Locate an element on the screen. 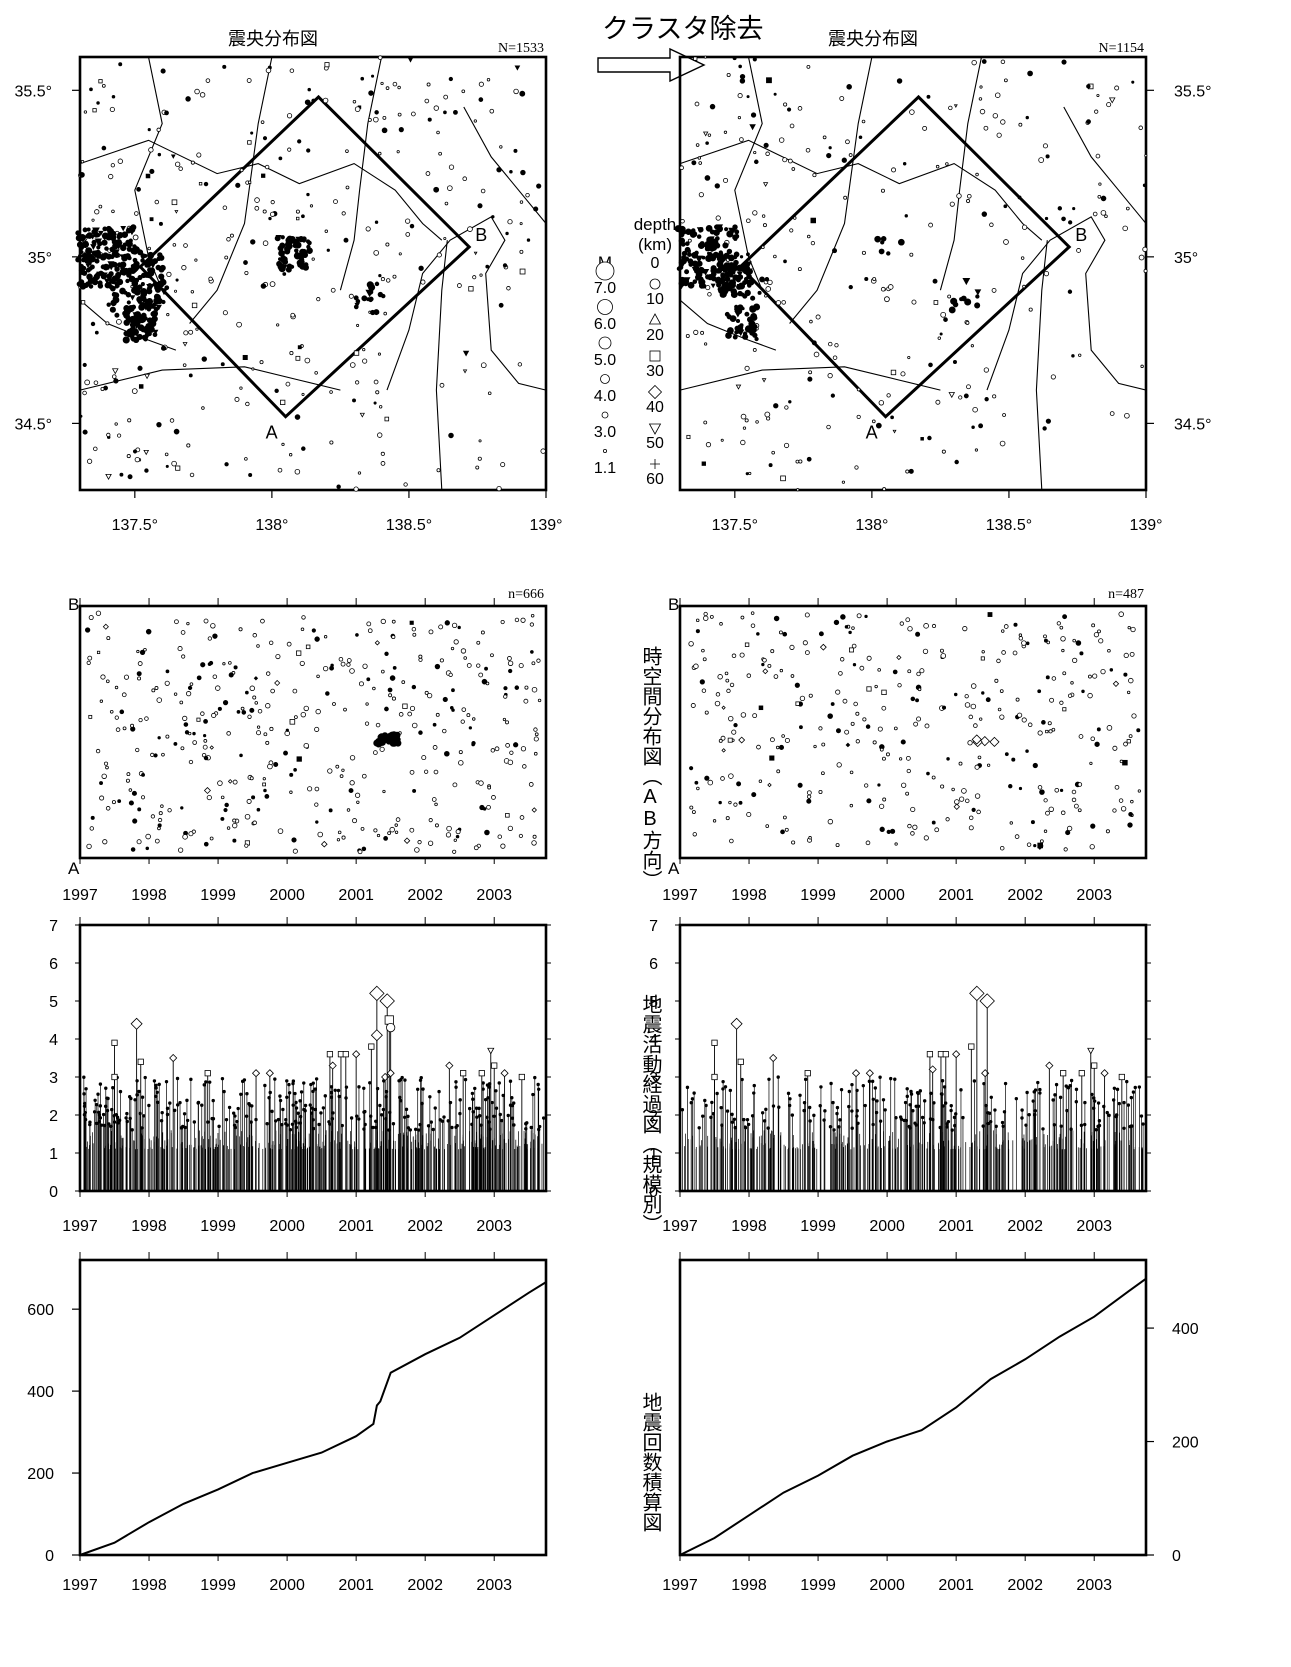 The image size is (1291, 1667). y-tick-label: 0 is located at coordinates (49, 1556).